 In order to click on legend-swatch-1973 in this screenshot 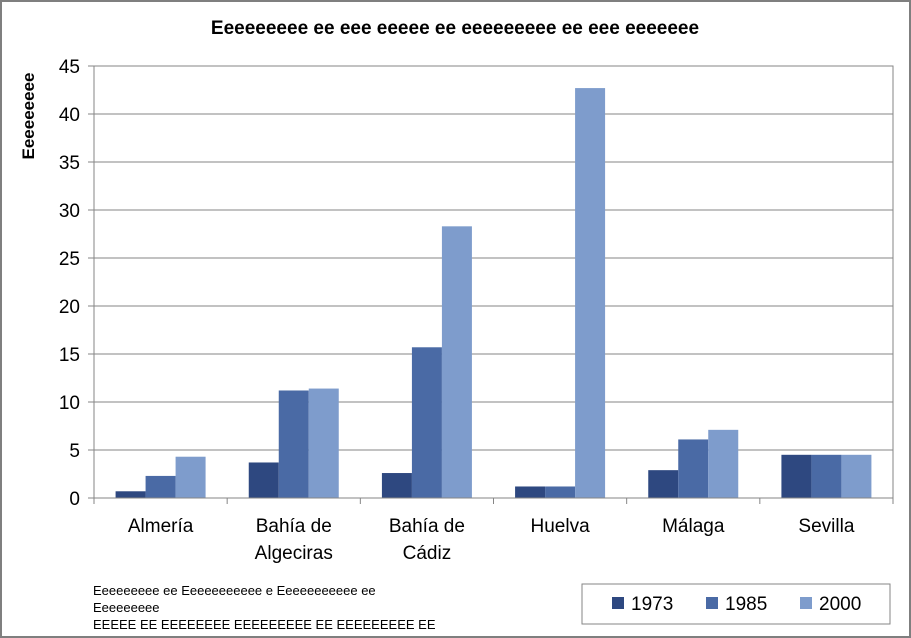, I will do `click(618, 603)`.